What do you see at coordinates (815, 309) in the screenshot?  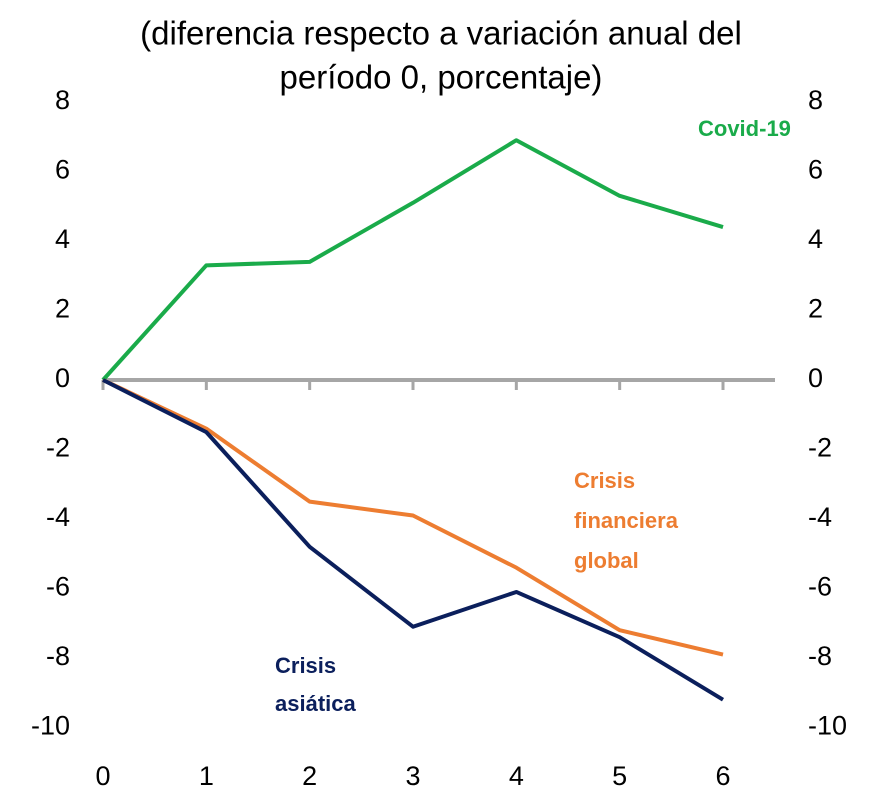 I see `y2-tick-label: 2` at bounding box center [815, 309].